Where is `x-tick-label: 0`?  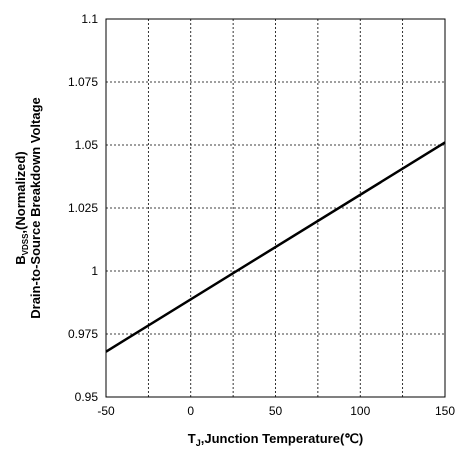 x-tick-label: 0 is located at coordinates (190, 411).